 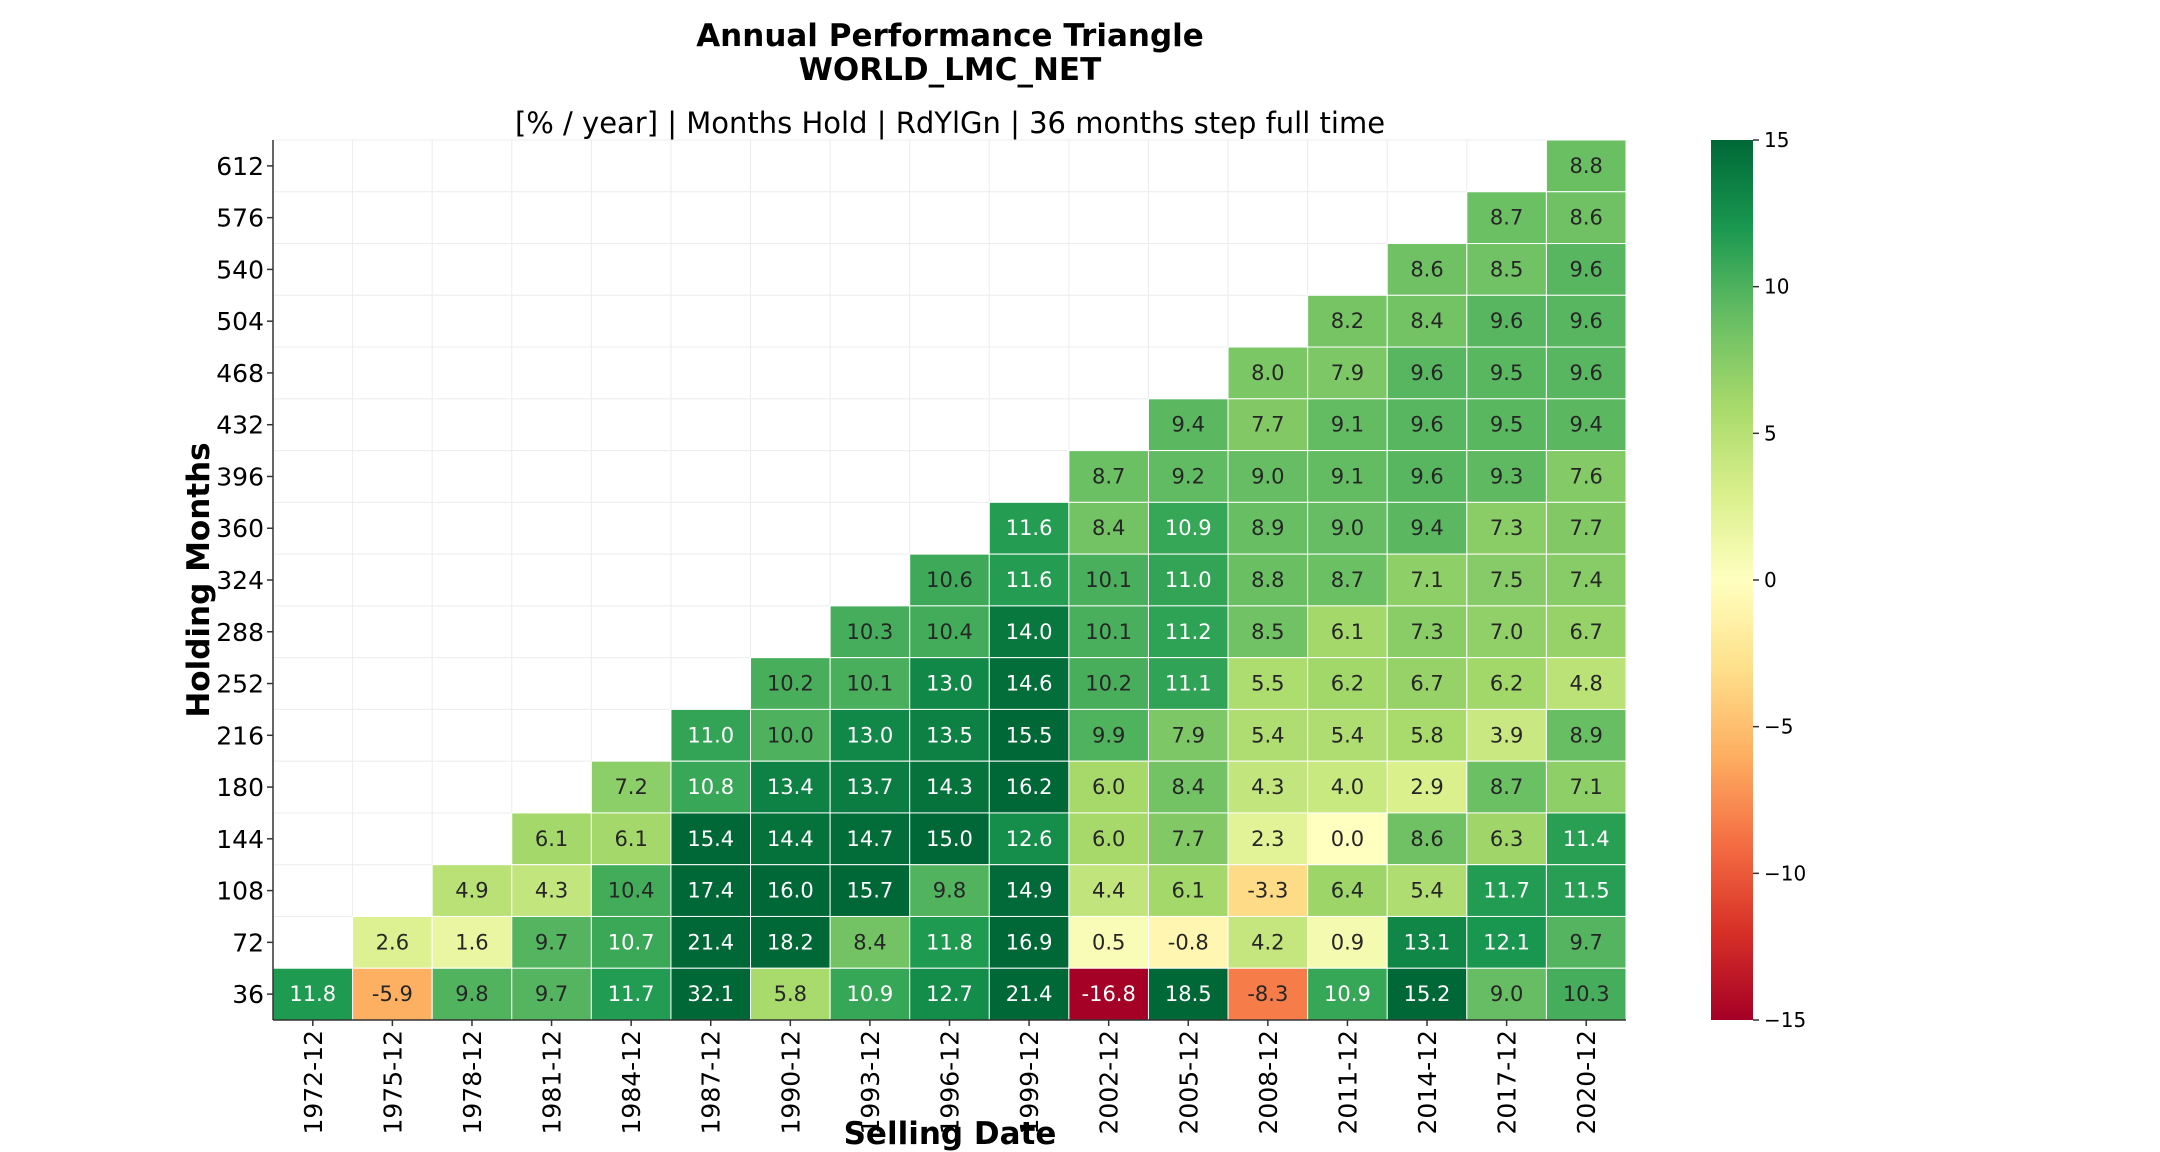 What do you see at coordinates (1267, 580) in the screenshot?
I see `cell-value-label: 8.8` at bounding box center [1267, 580].